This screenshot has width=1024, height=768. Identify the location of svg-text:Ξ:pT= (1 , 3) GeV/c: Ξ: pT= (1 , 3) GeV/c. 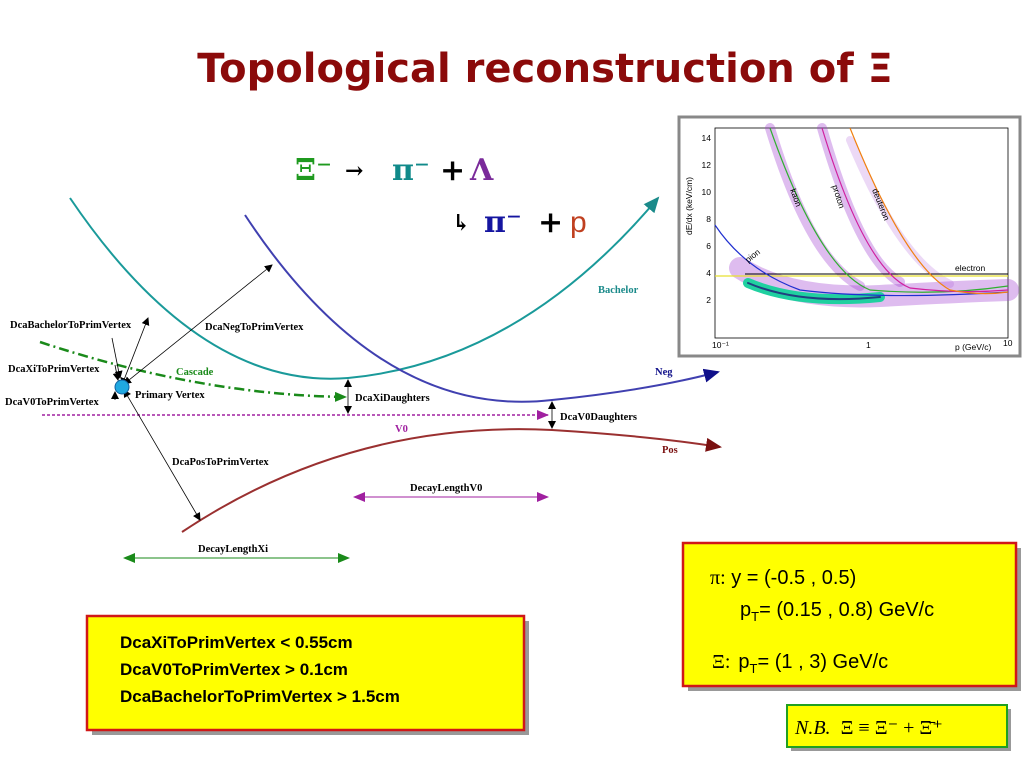
(800, 663).